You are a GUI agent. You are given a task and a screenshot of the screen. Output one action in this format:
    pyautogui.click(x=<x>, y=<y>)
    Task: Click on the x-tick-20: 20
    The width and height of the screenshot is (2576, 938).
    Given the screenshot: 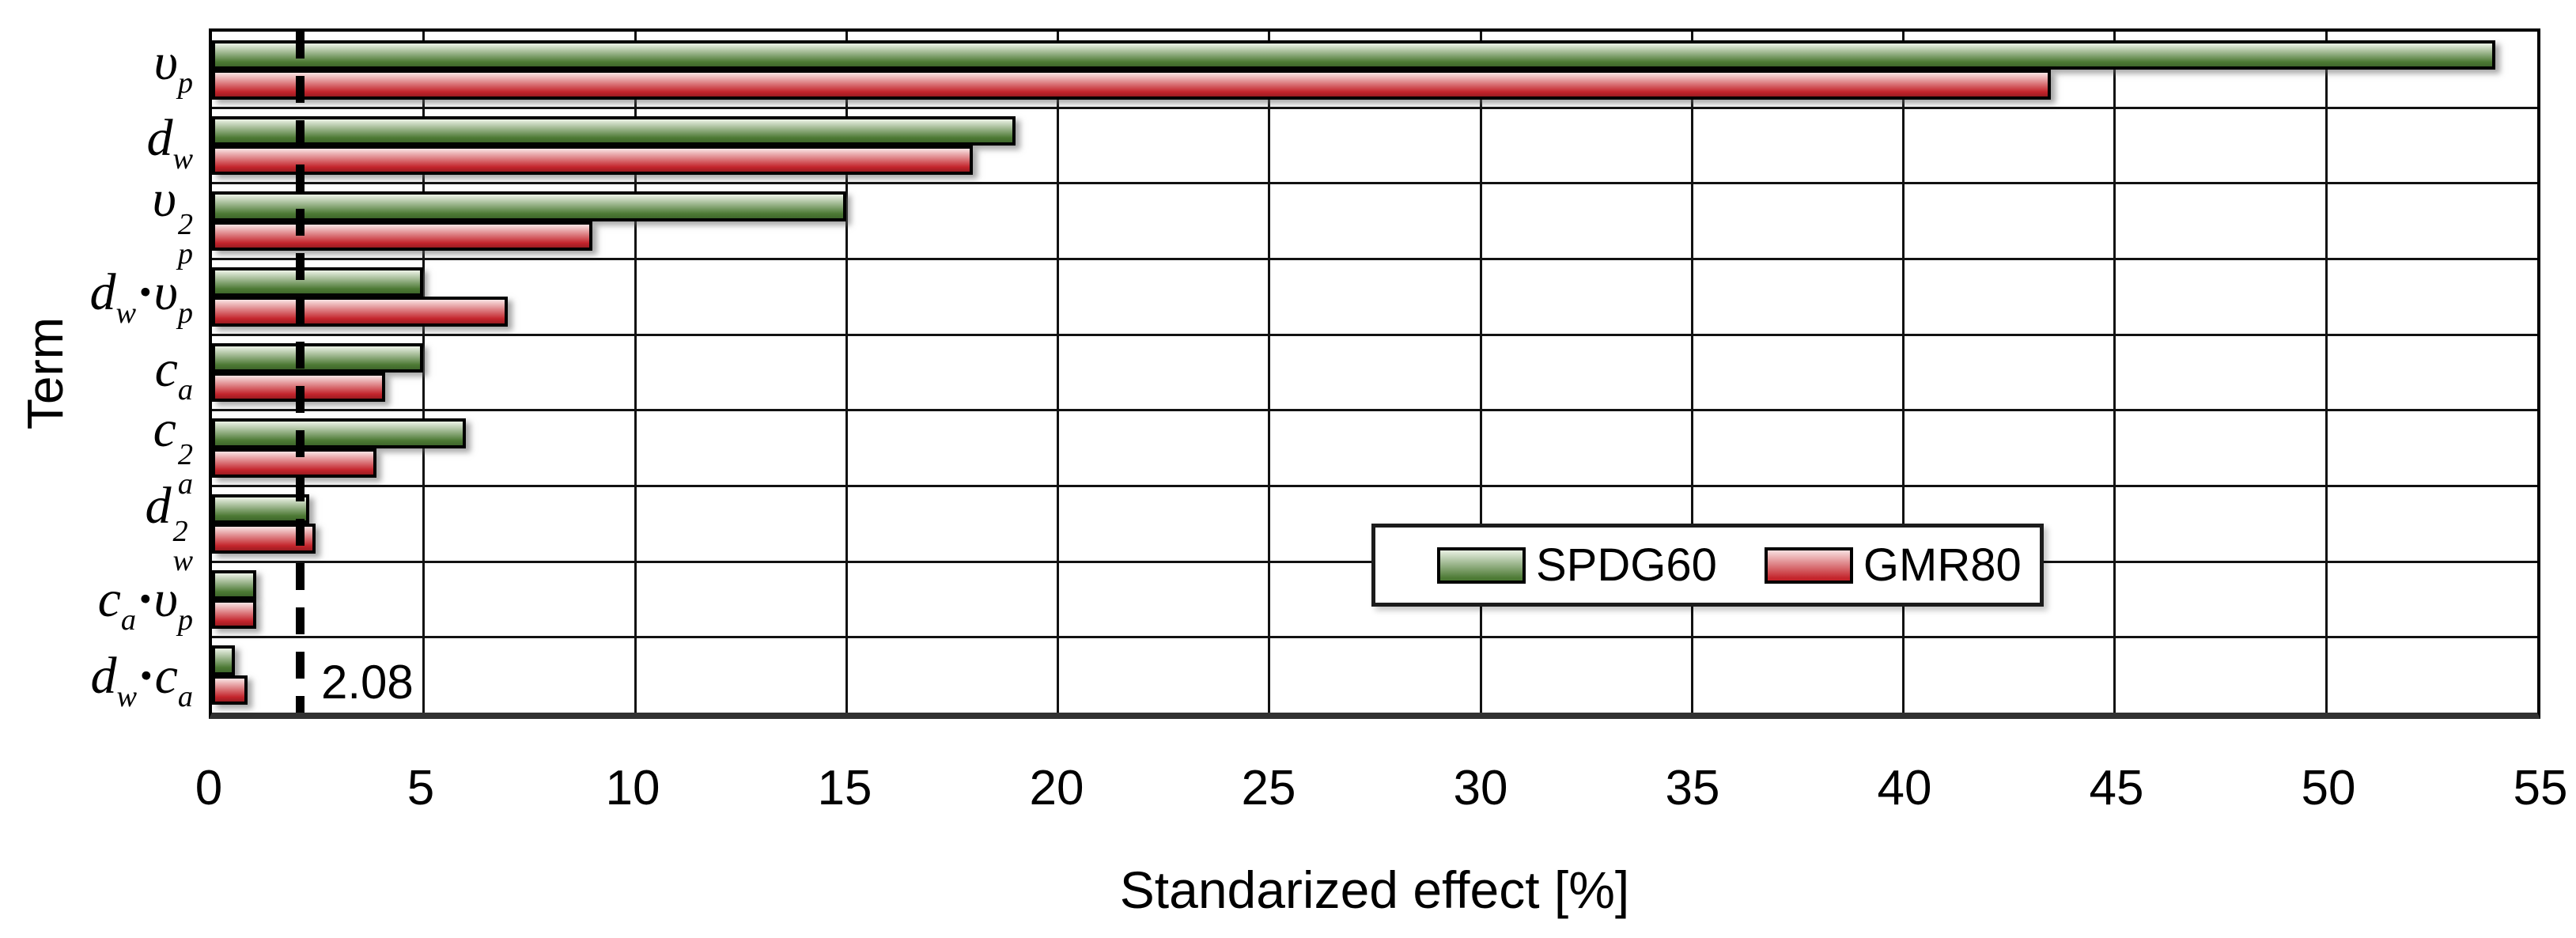 What is the action you would take?
    pyautogui.click(x=1056, y=788)
    